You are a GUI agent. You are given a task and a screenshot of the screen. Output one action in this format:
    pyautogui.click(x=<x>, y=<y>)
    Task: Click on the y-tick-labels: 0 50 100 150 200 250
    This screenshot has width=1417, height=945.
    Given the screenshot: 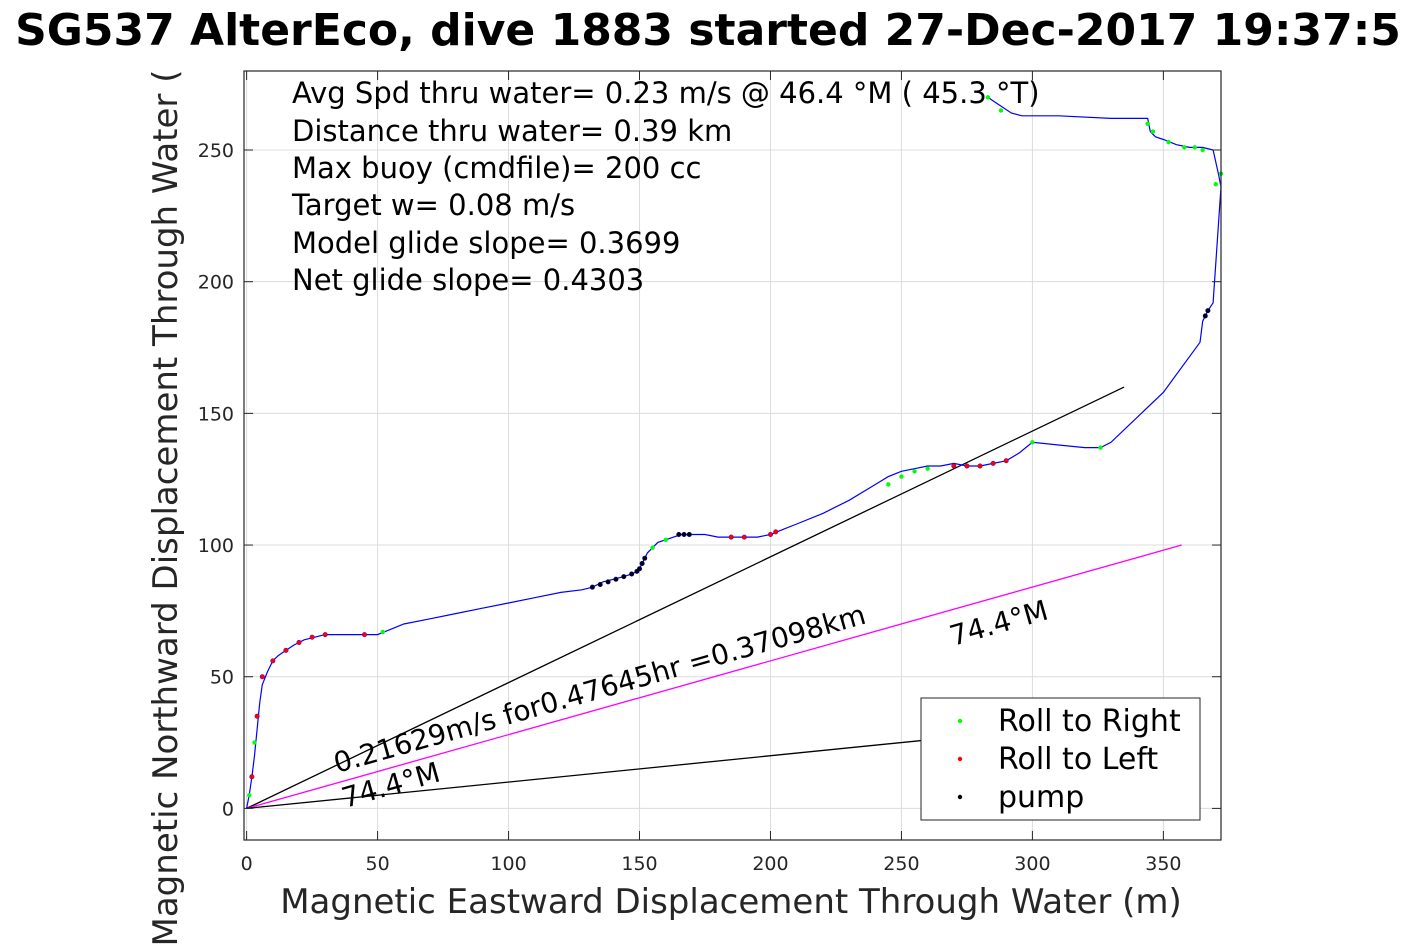 What is the action you would take?
    pyautogui.click(x=216, y=480)
    